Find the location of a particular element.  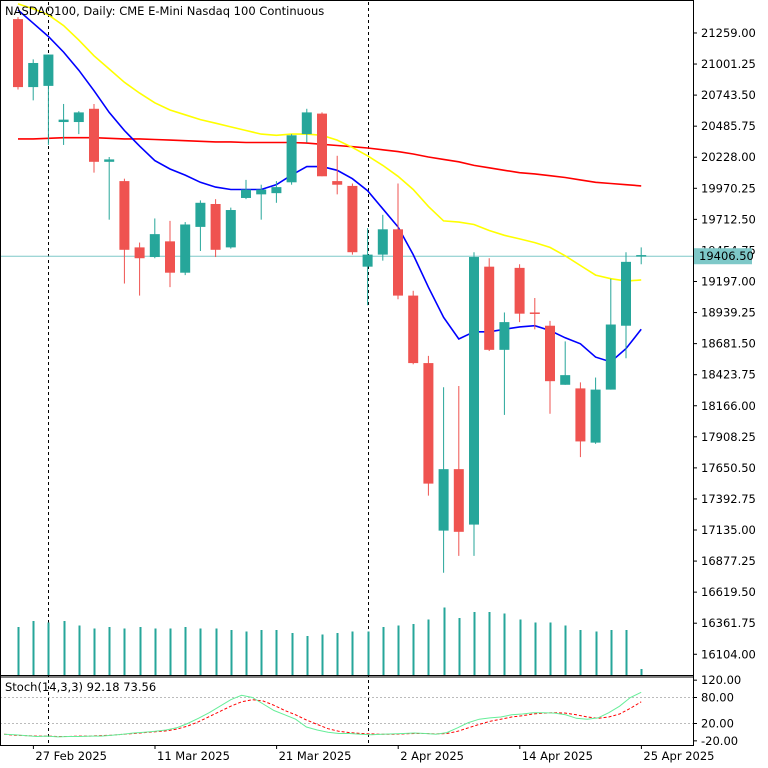

price-tick-label: 18939.25 is located at coordinates (728, 313).